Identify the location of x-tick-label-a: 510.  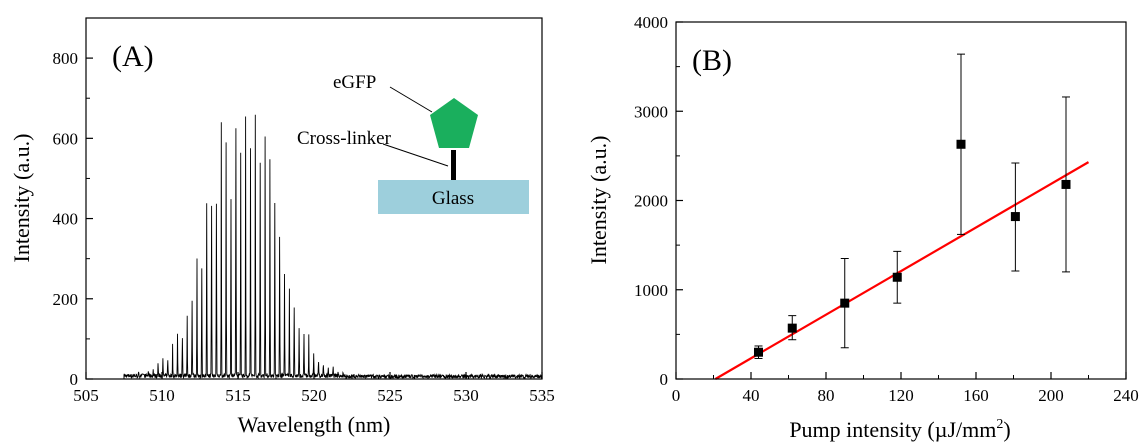
(162, 395).